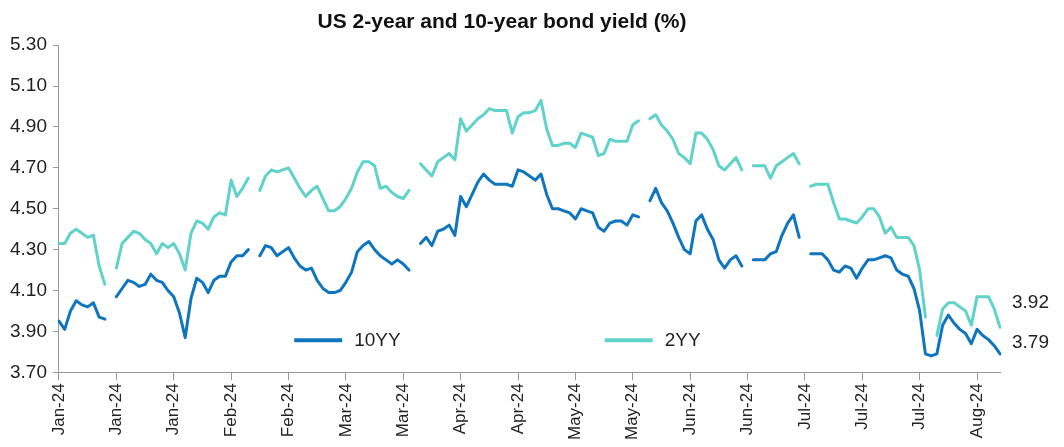  I want to click on y-tick-label: 3.70, so click(28, 371).